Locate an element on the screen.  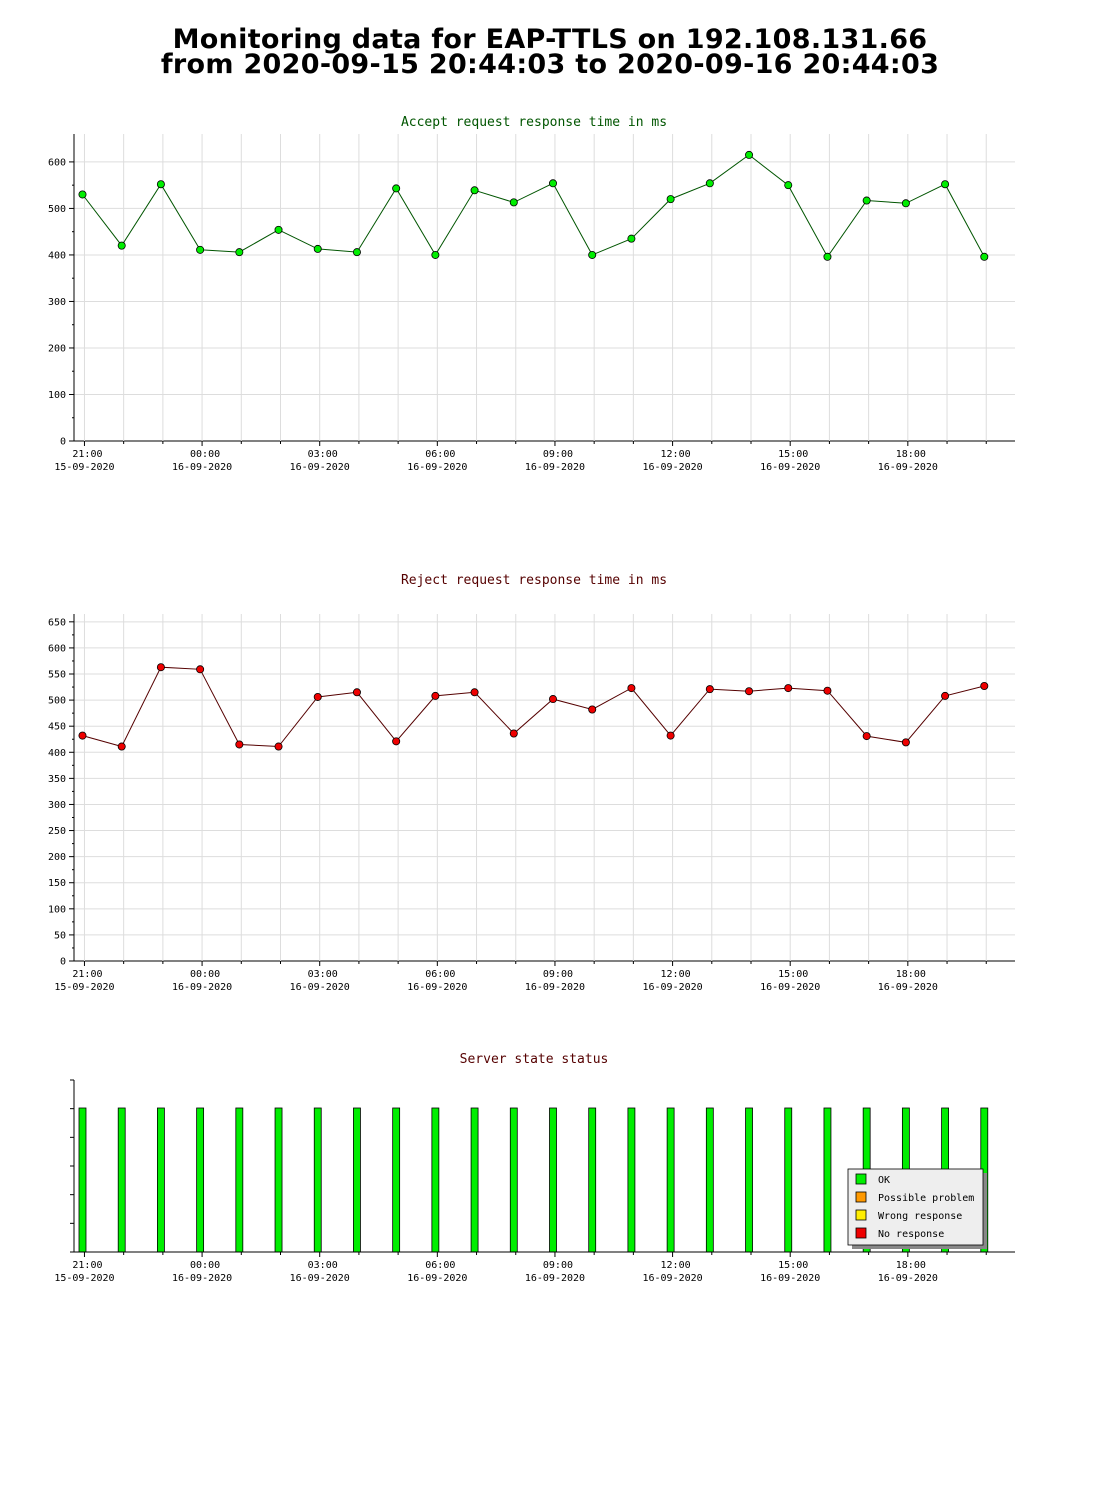
chart-title-2: Reject request response time in ms is located at coordinates (534, 580).